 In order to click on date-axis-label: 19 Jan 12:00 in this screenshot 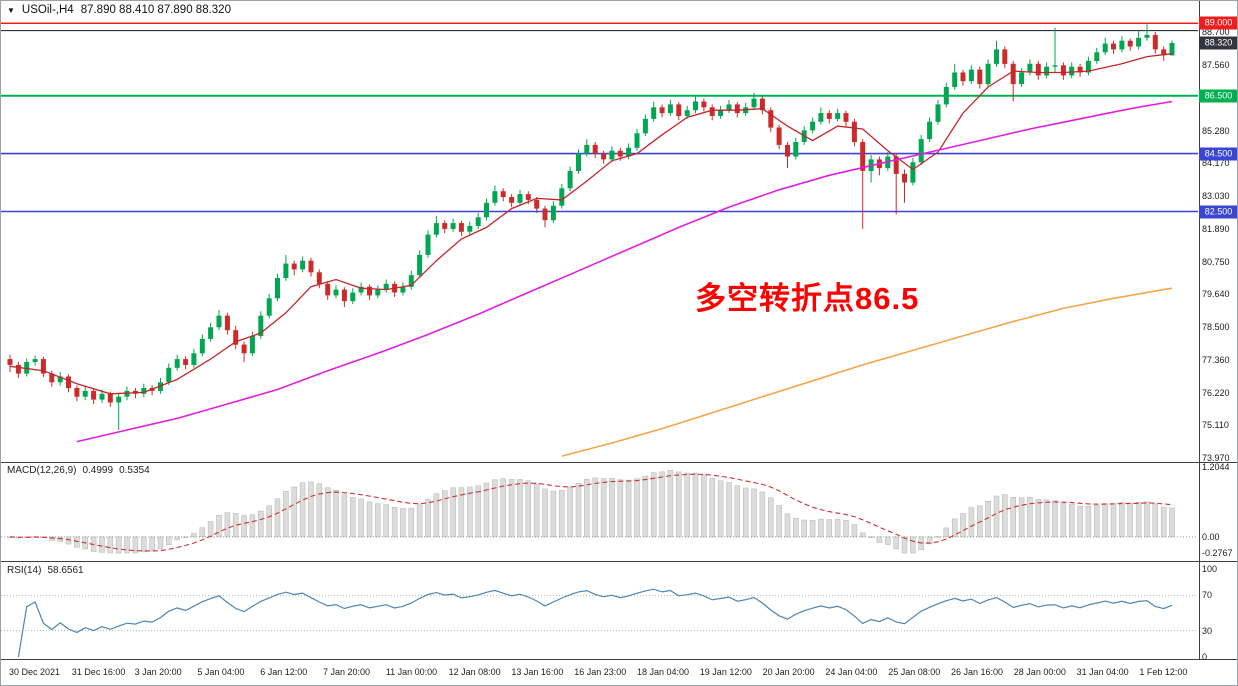, I will do `click(725, 672)`.